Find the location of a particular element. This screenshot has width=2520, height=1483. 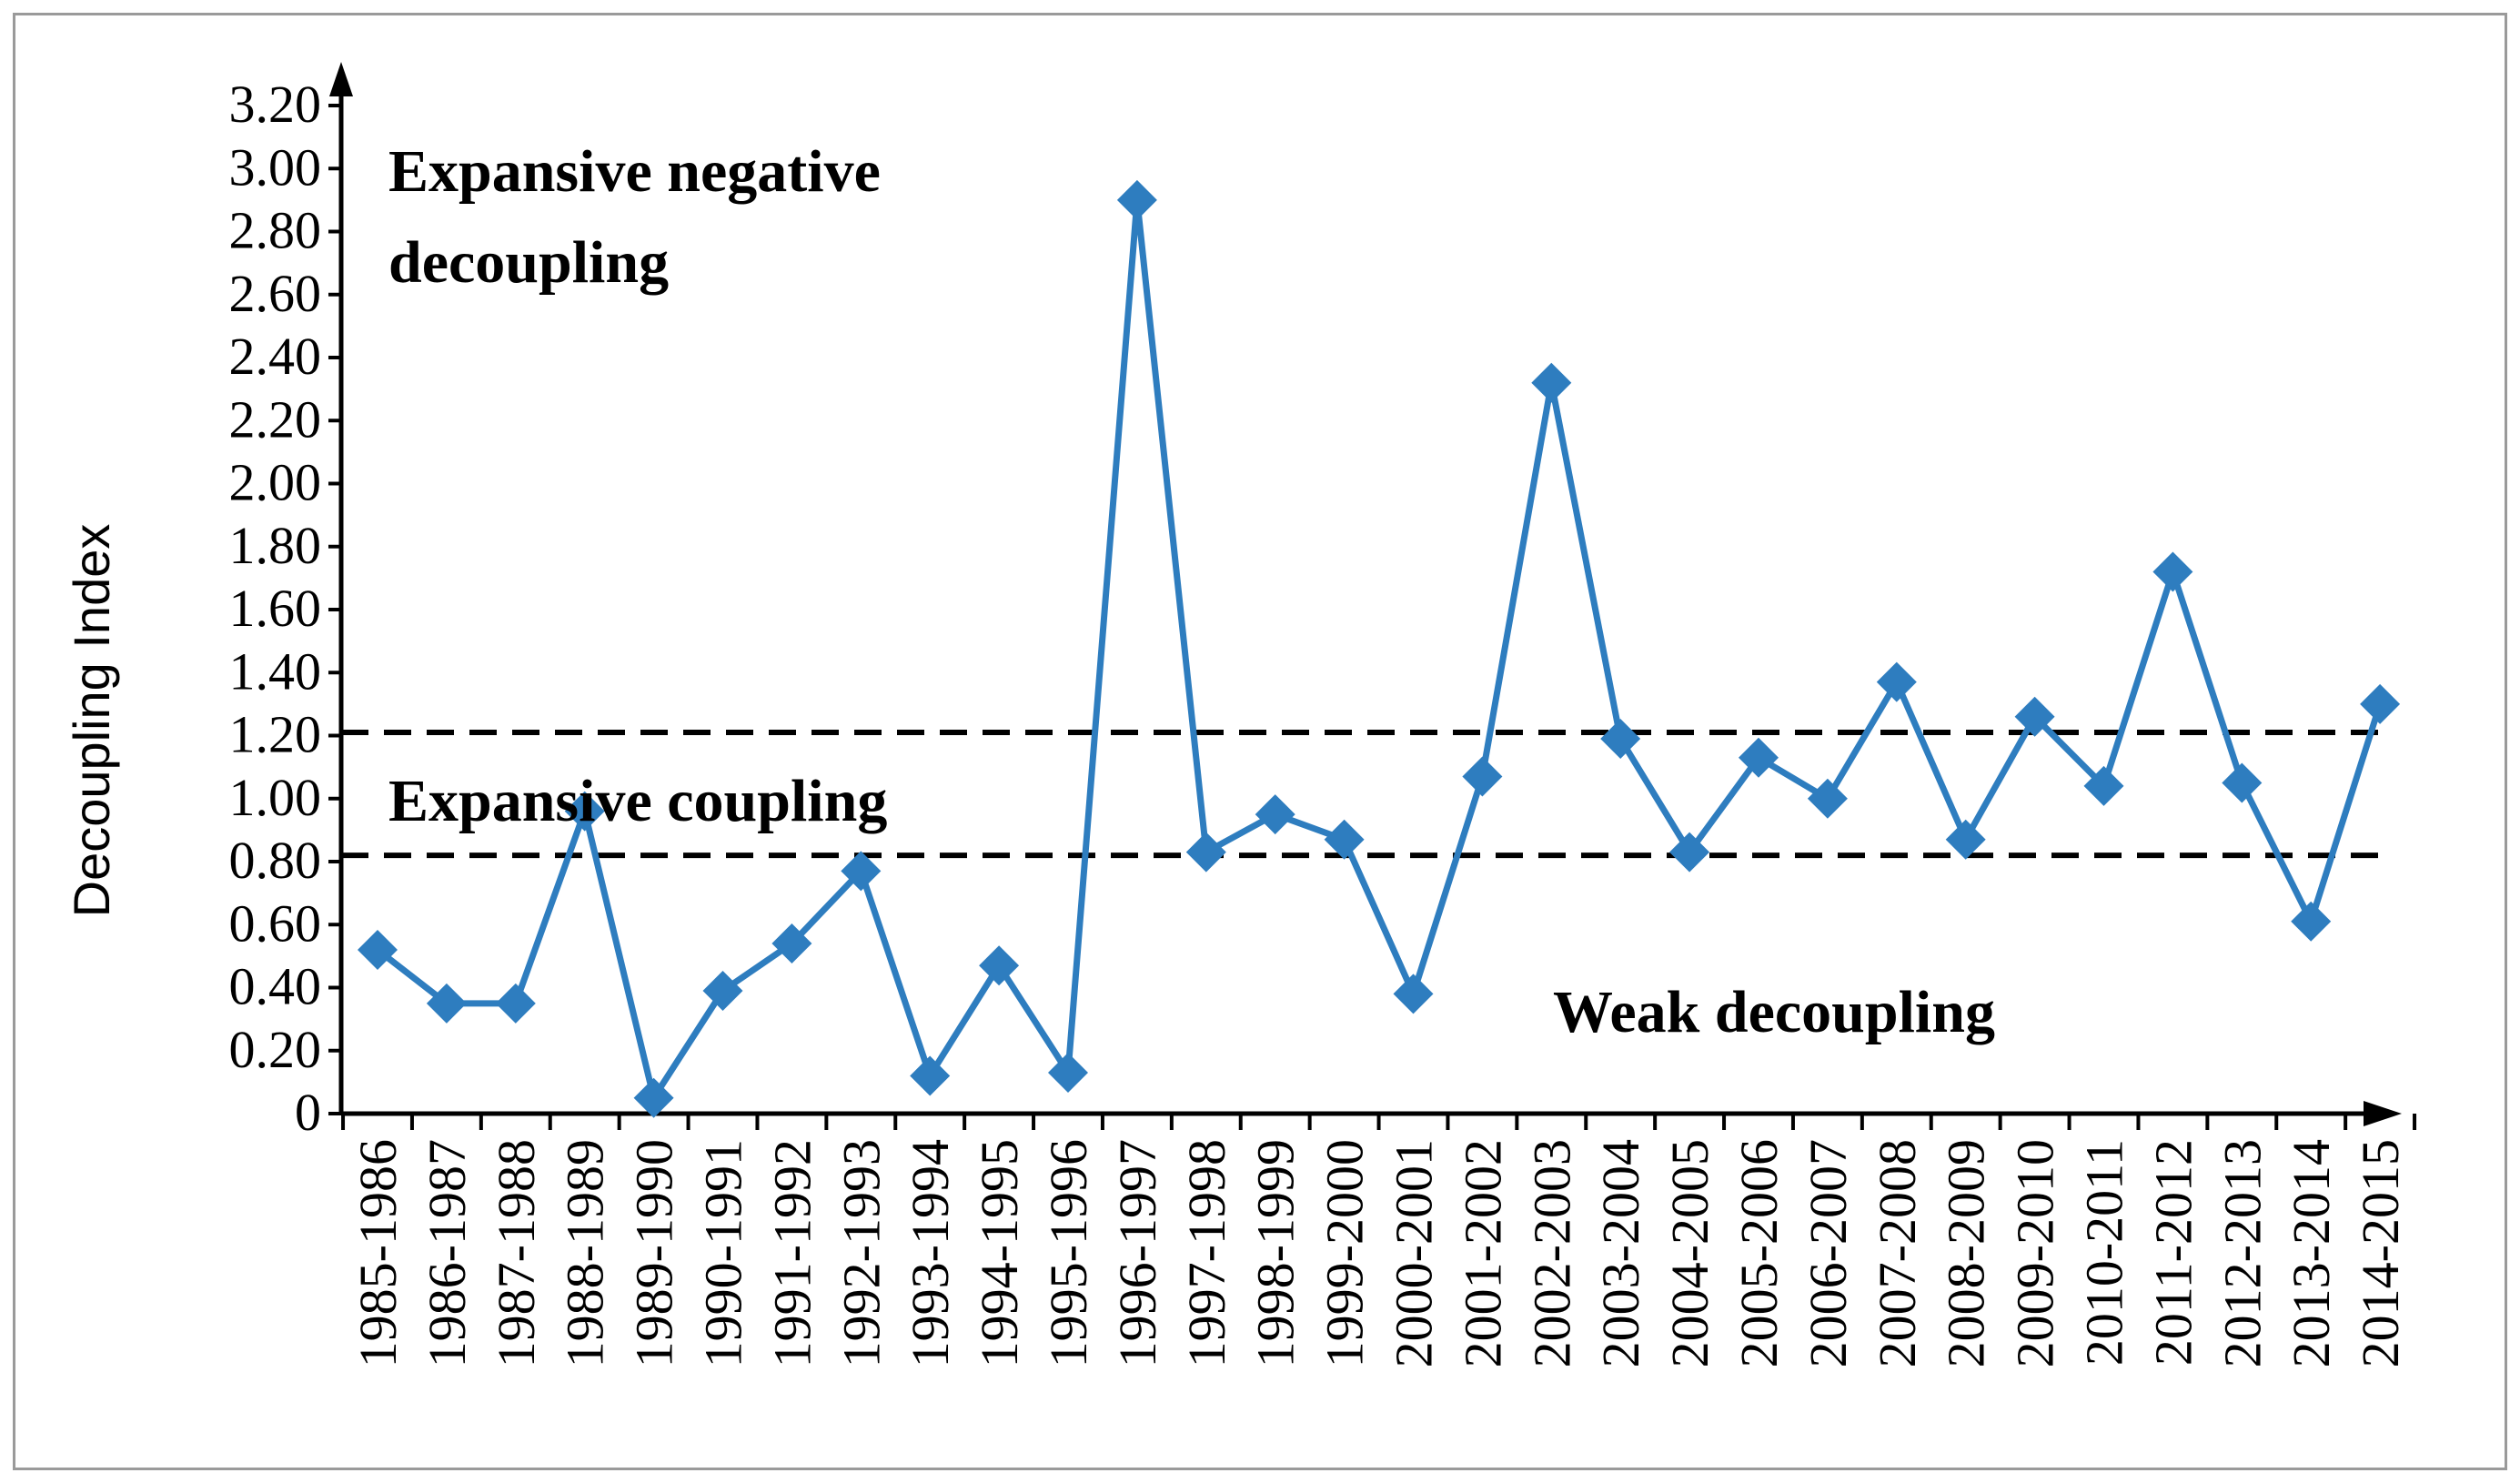

x-tick-label: 2003-2004 is located at coordinates (1621, 1253).